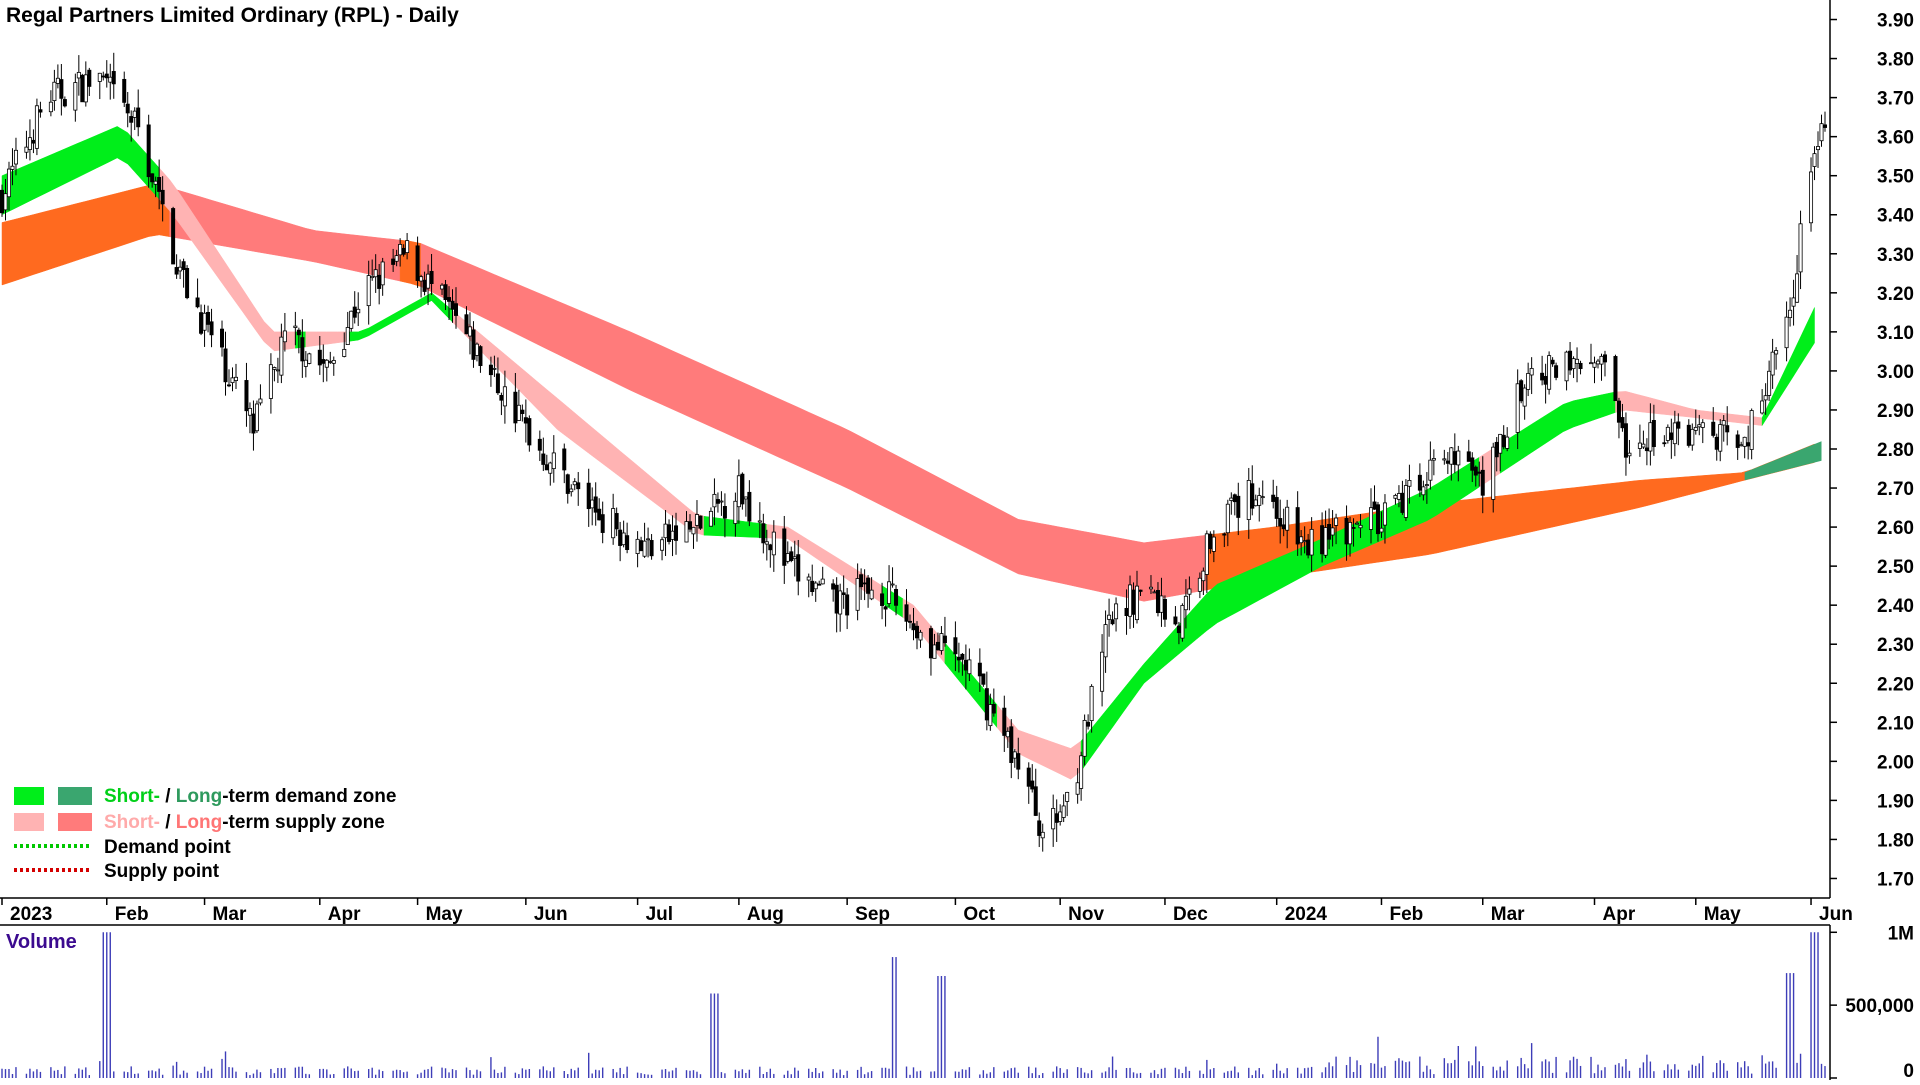 The image size is (1920, 1085). I want to click on legend-supply-short: Short-, so click(132, 822).